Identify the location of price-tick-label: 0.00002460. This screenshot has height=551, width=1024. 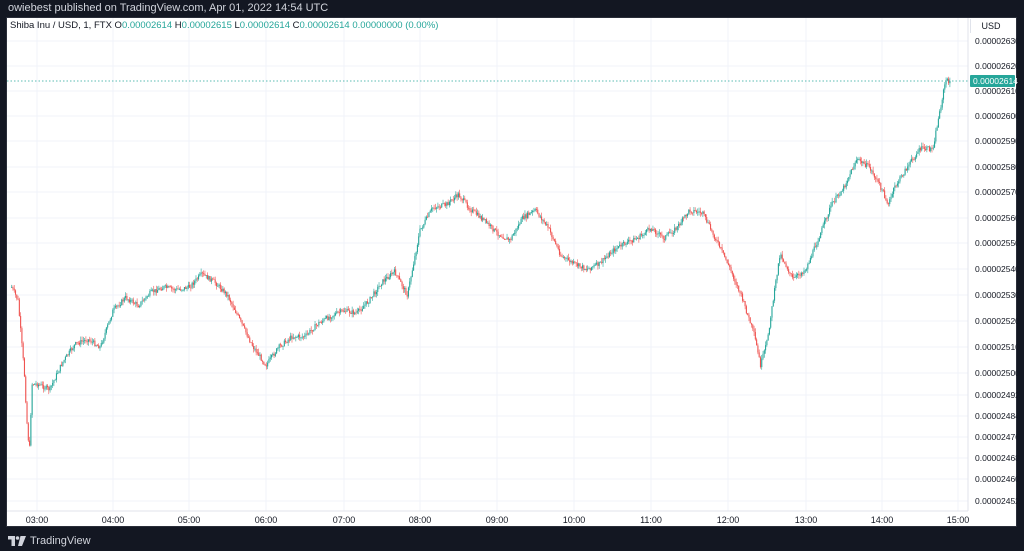
(997, 479).